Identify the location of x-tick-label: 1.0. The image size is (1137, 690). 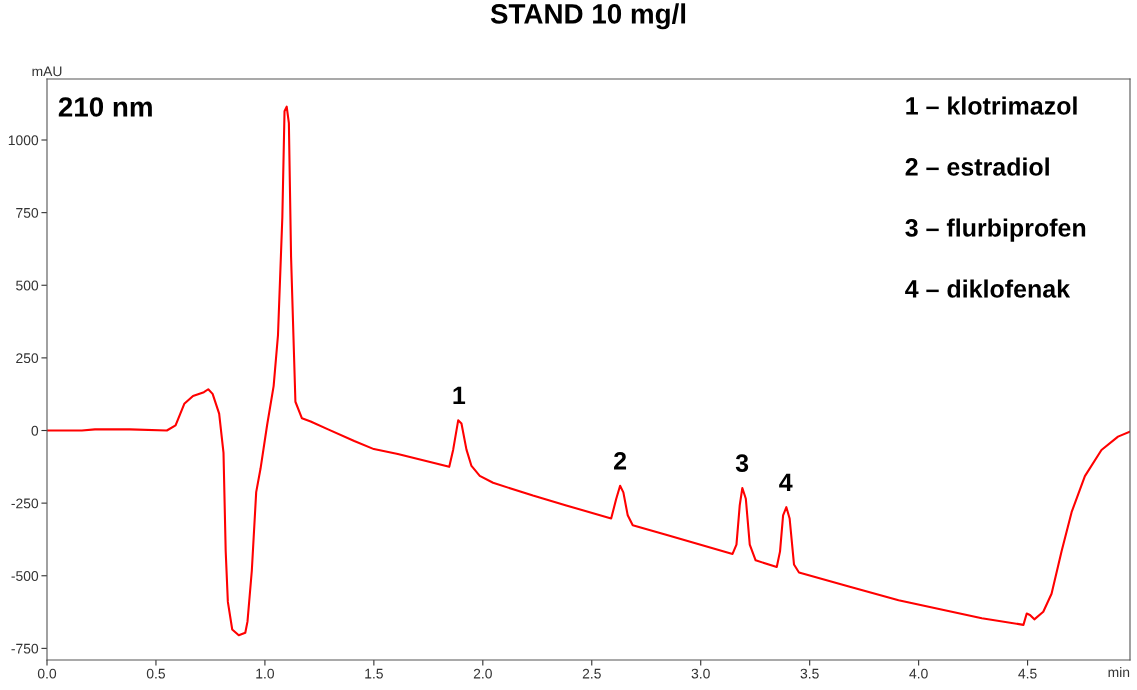
(265, 673).